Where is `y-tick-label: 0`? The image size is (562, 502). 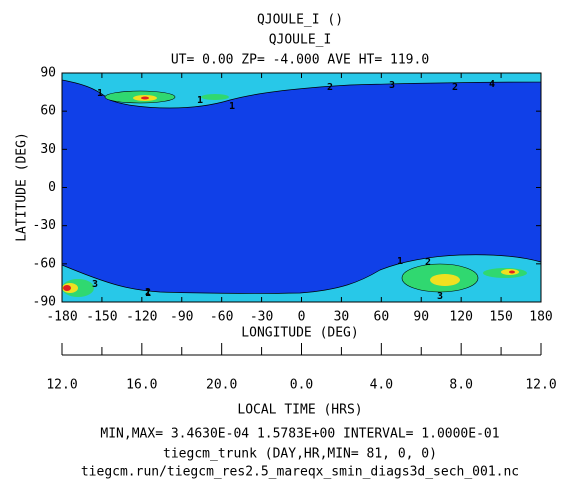
y-tick-label: 0 is located at coordinates (52, 187).